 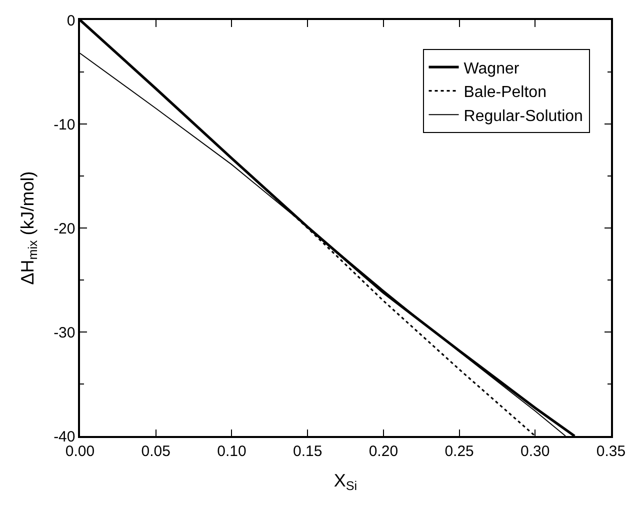 What do you see at coordinates (80, 451) in the screenshot?
I see `x-tick-label: 0.00` at bounding box center [80, 451].